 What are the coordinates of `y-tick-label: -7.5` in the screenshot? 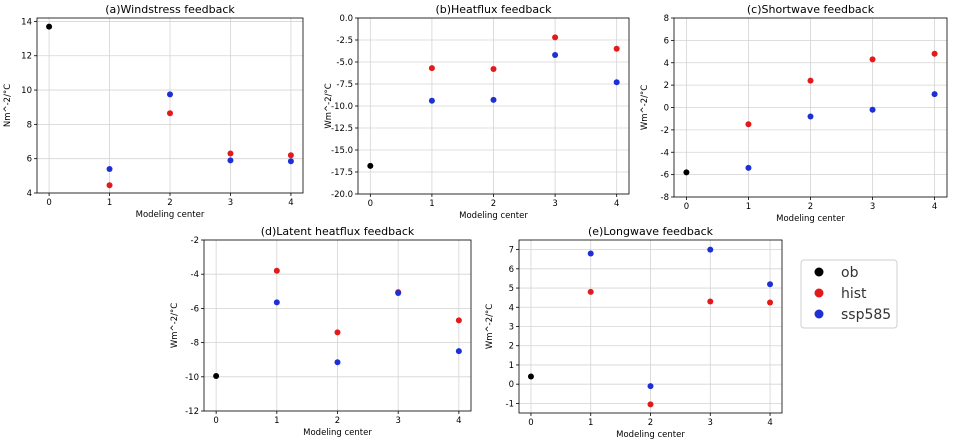 It's located at (344, 85).